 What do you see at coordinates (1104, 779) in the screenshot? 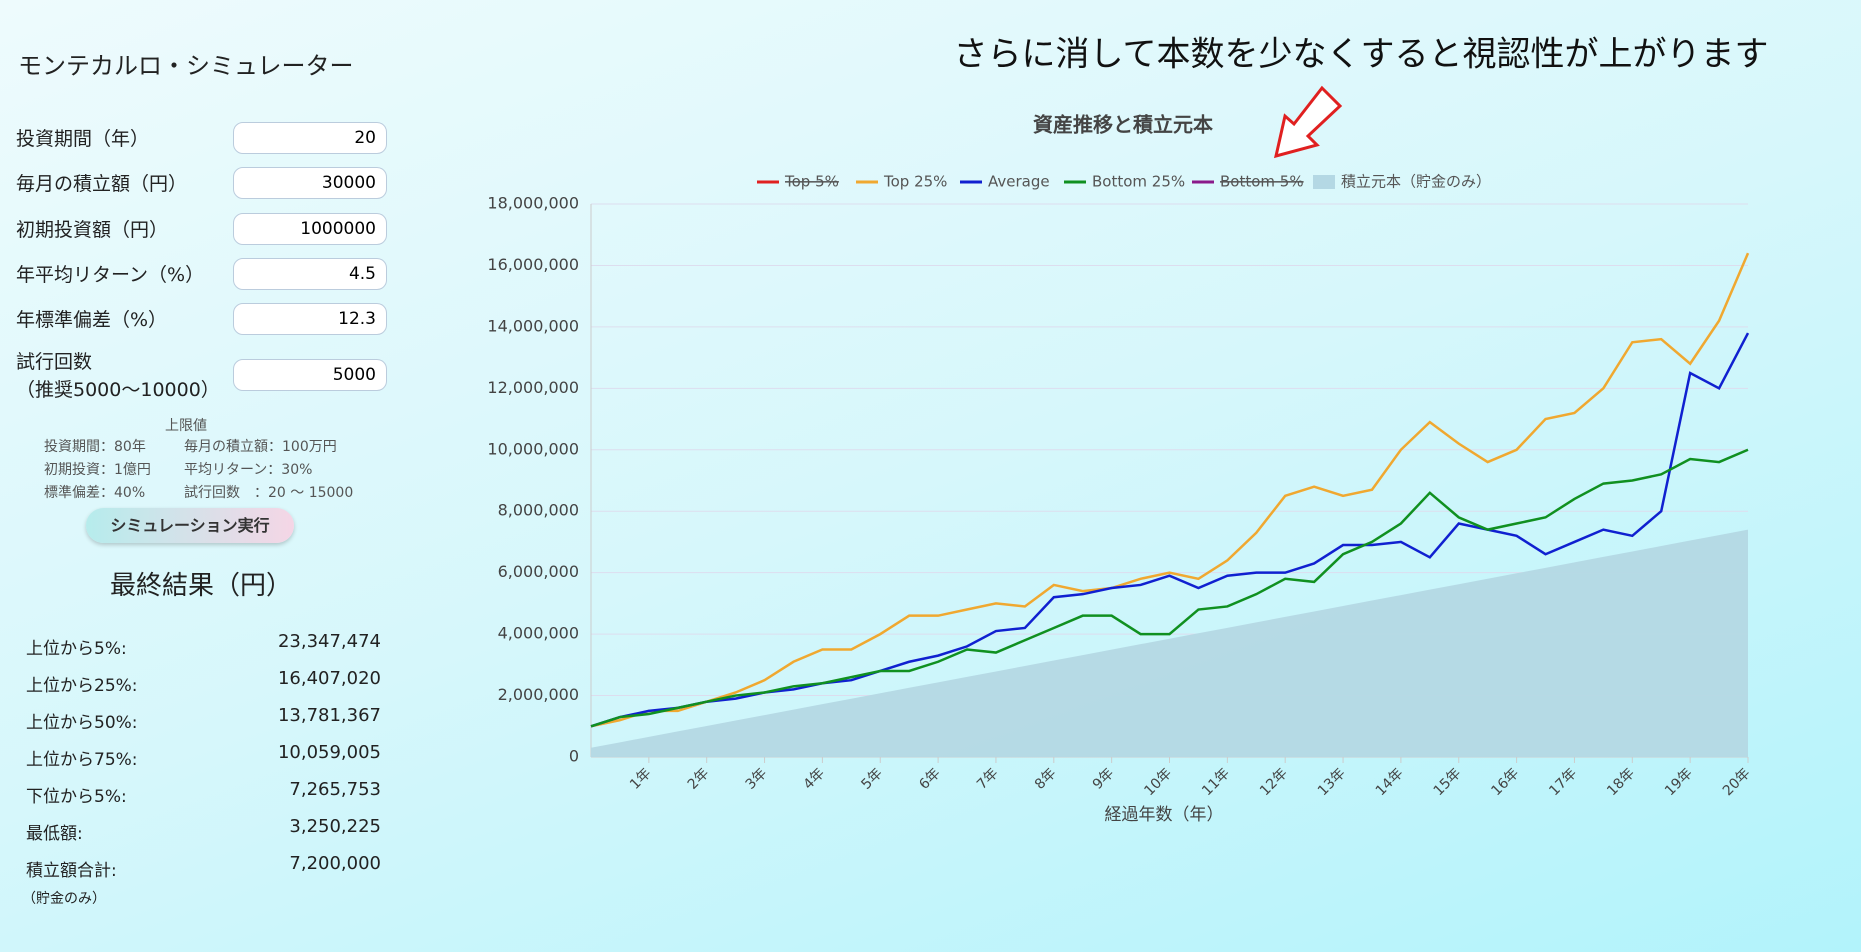
I see `x-tick-label: 9年` at bounding box center [1104, 779].